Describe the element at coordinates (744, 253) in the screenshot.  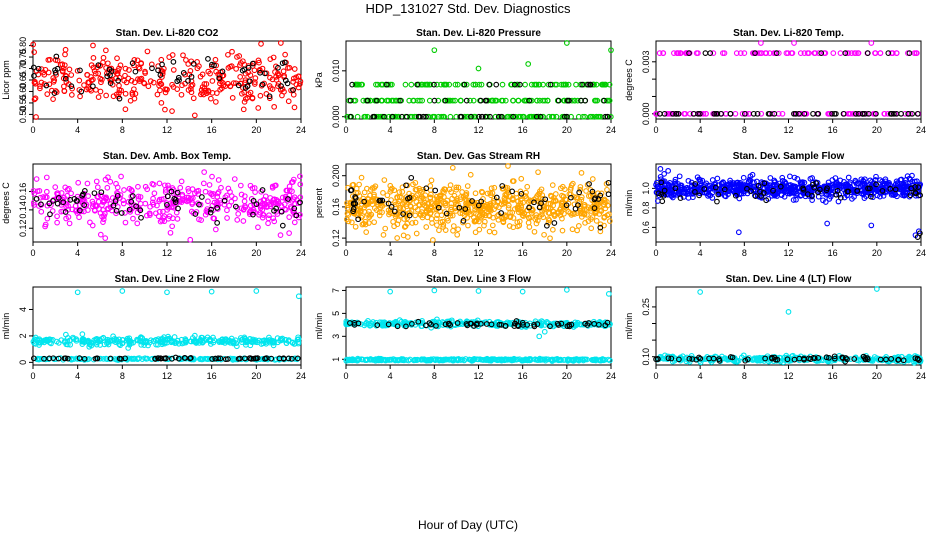
I see `x-tick-label: 8` at that location.